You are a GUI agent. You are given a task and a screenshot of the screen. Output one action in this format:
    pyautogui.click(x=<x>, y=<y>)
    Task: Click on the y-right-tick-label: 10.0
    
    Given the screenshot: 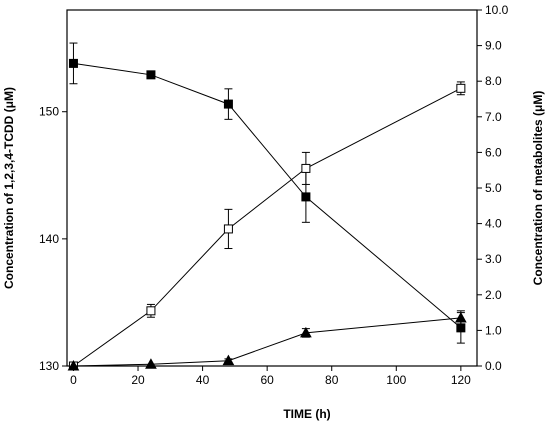 What is the action you would take?
    pyautogui.click(x=497, y=10)
    